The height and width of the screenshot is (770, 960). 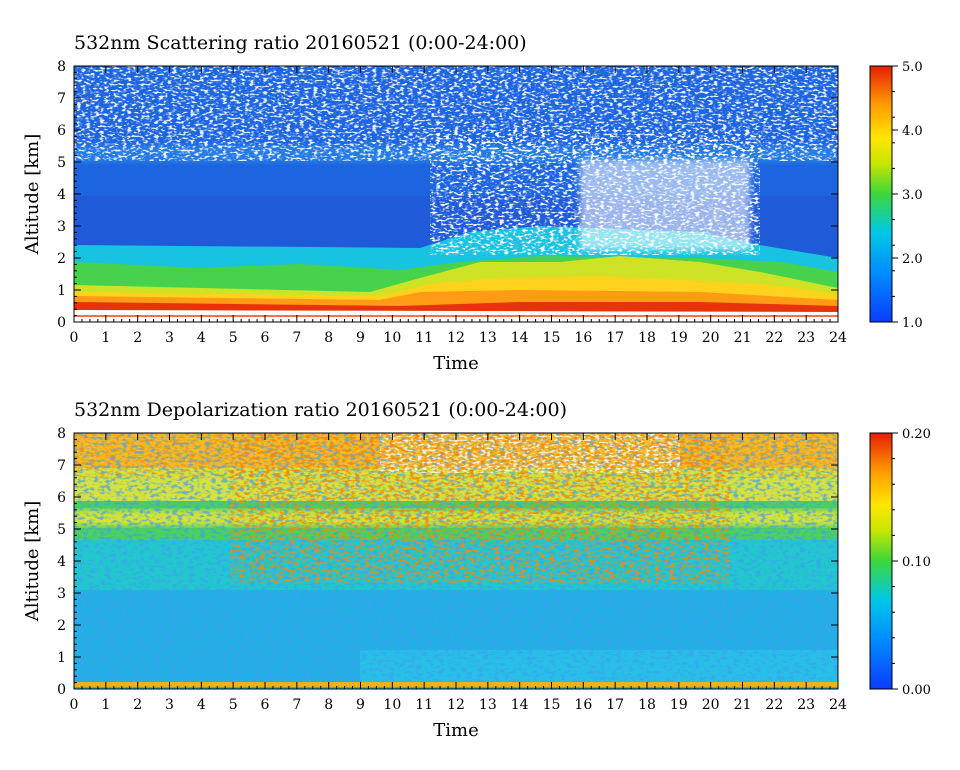 What do you see at coordinates (455, 730) in the screenshot?
I see `panel2-xlabel: Time` at bounding box center [455, 730].